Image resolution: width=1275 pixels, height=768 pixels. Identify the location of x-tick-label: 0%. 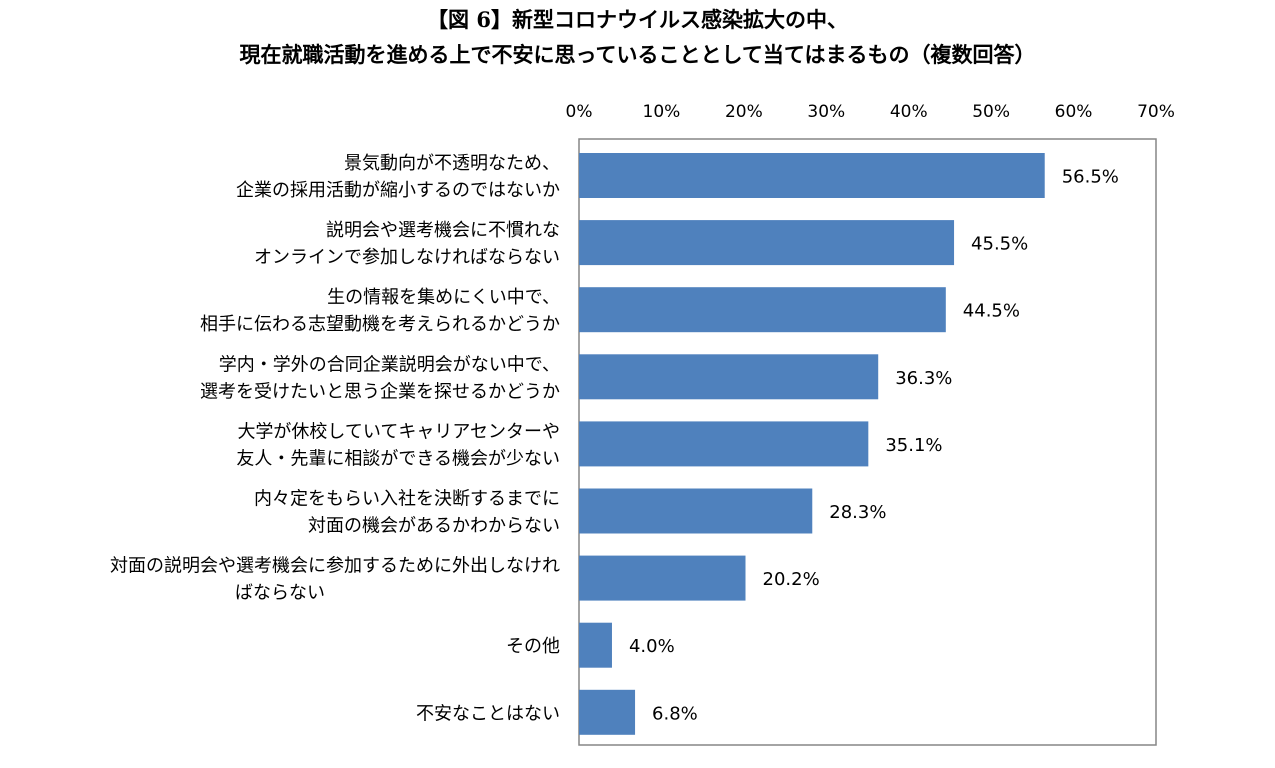
(579, 112).